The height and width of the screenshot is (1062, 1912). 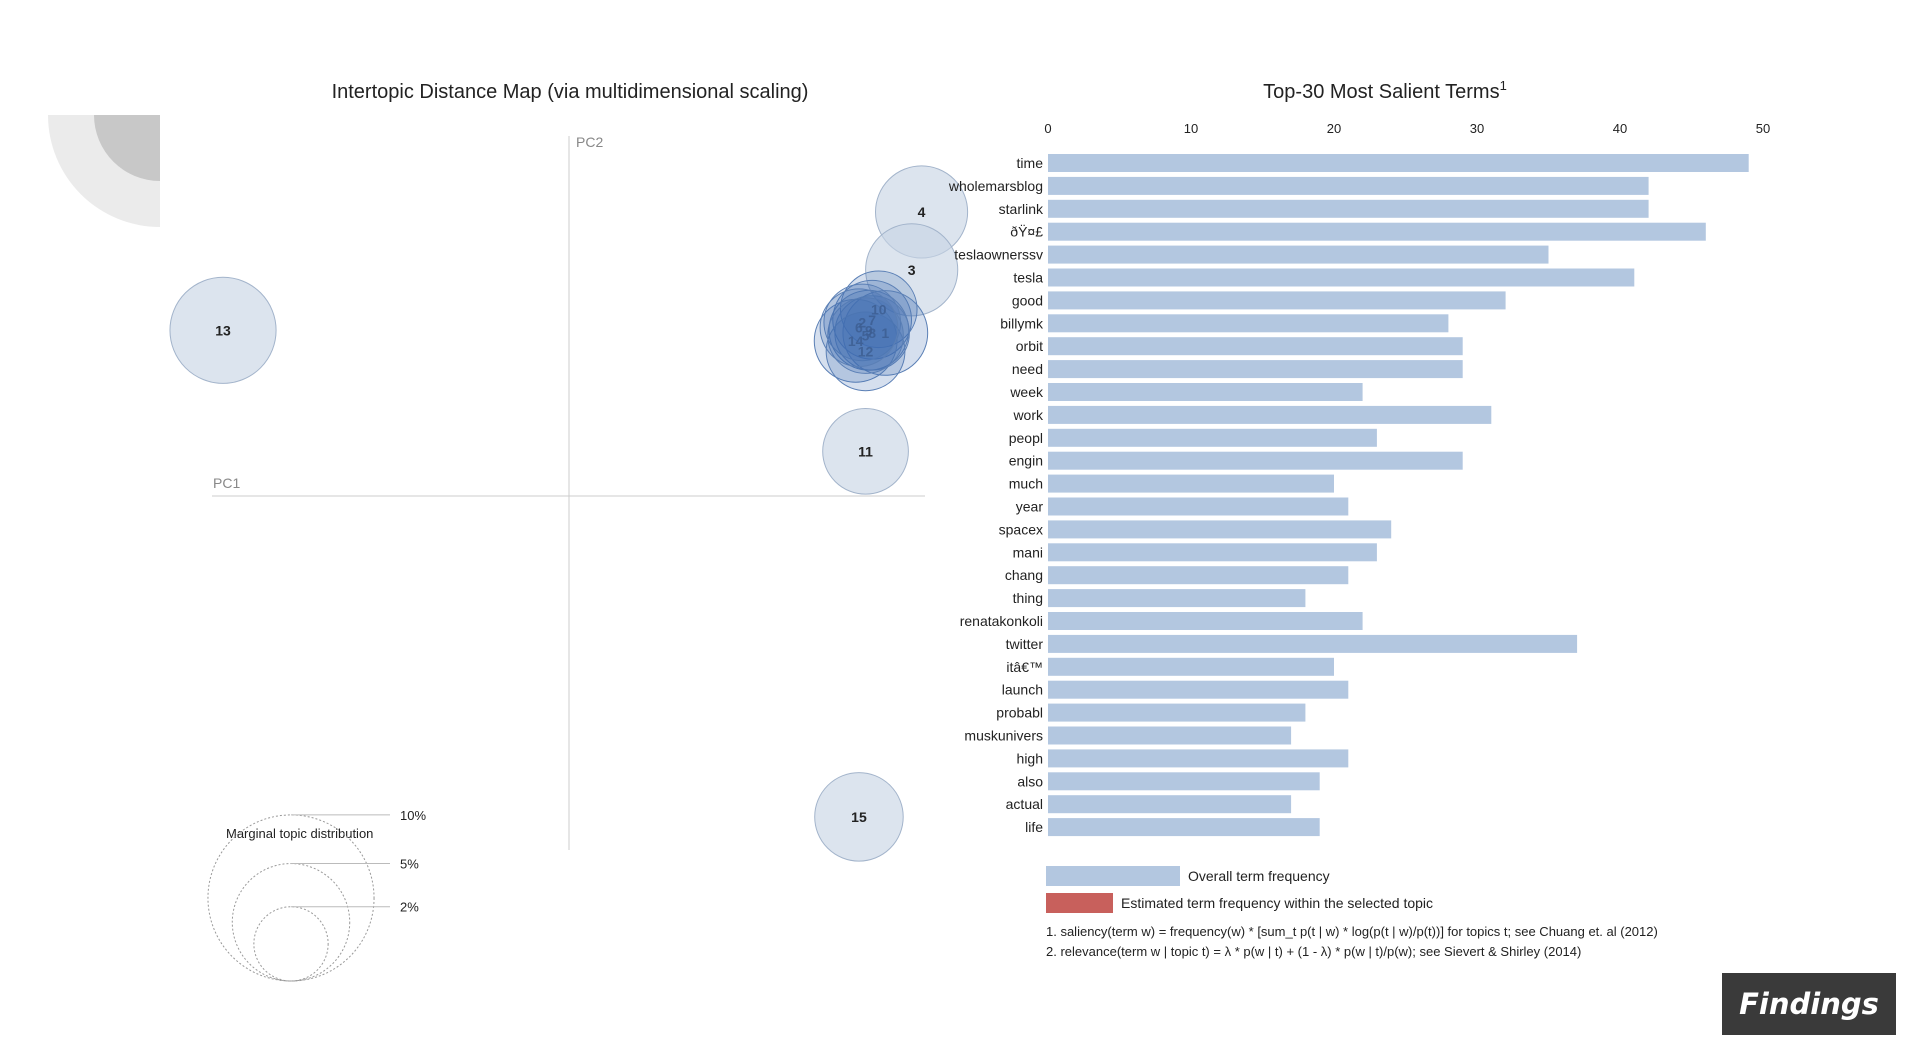 I want to click on topic-bubble-label: 12, so click(x=866, y=351).